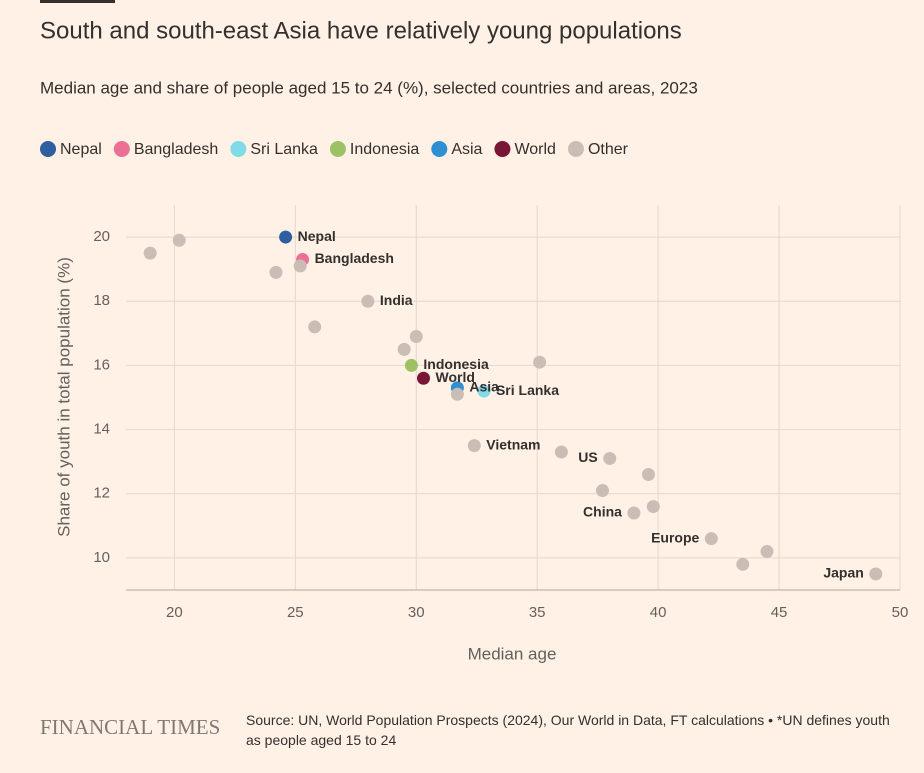 This screenshot has width=924, height=773. Describe the element at coordinates (384, 149) in the screenshot. I see `legend-label: Indonesia` at that location.